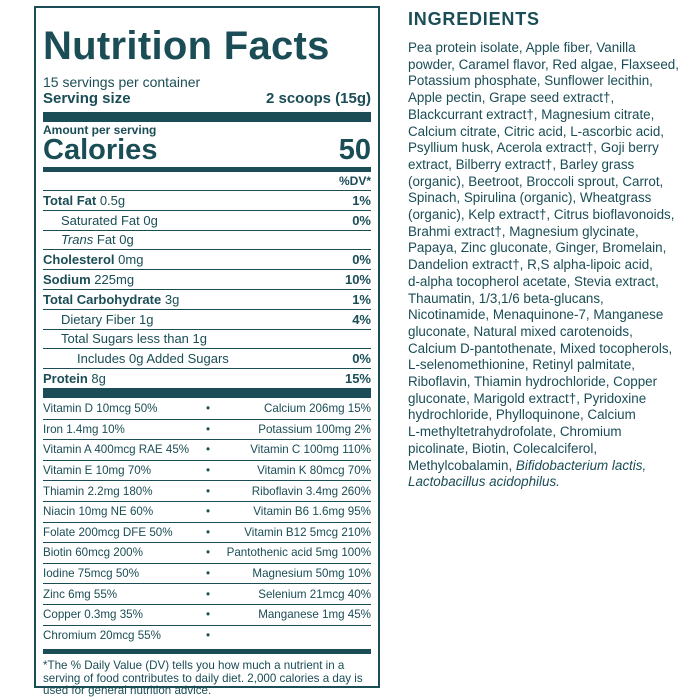 The width and height of the screenshot is (700, 700). What do you see at coordinates (91, 574) in the screenshot?
I see `vitamin-left: Iodine 75mcg 50%` at bounding box center [91, 574].